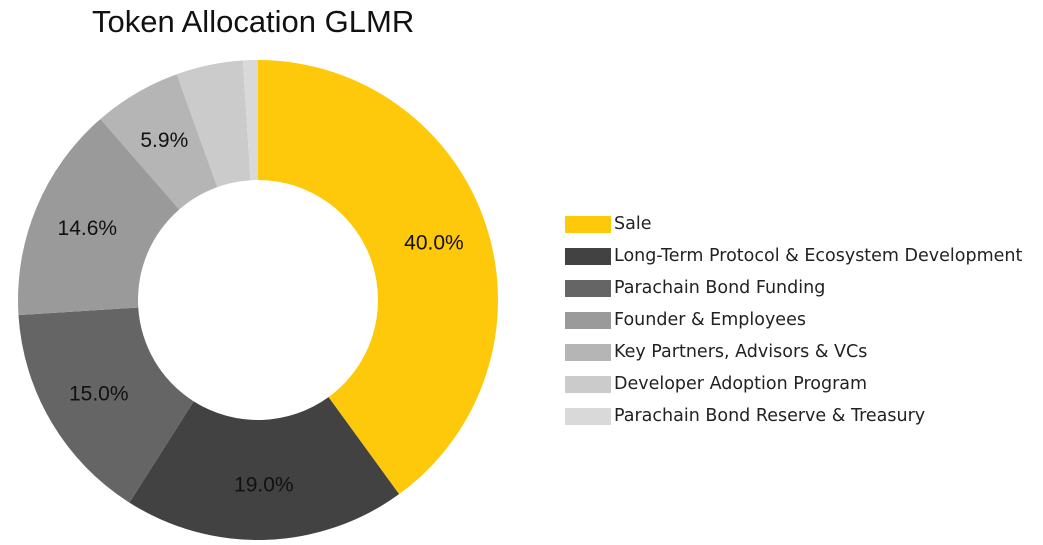 This screenshot has width=1043, height=545. Describe the element at coordinates (88, 228) in the screenshot. I see `data-label-founder-and-employees: 14.6%` at that location.